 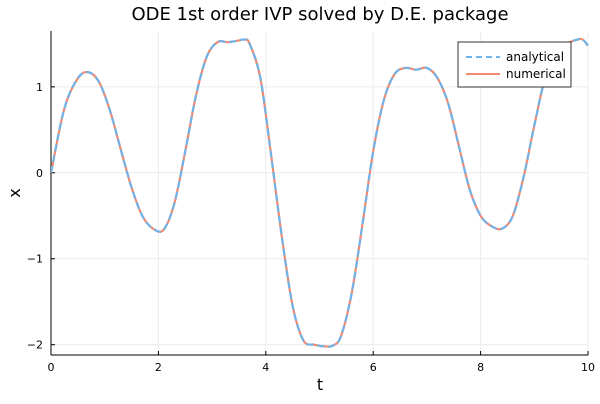 I want to click on legend-box, so click(x=514, y=64).